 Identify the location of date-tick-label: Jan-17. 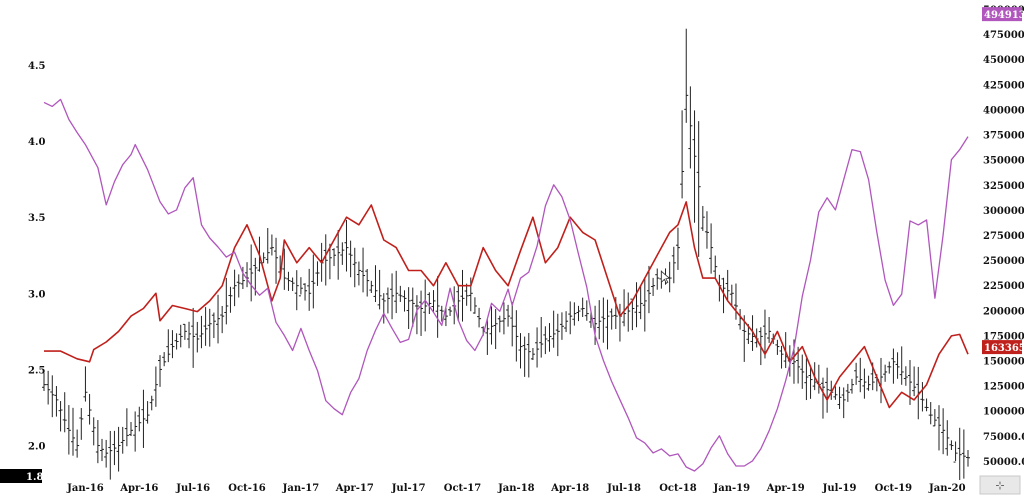
(301, 488).